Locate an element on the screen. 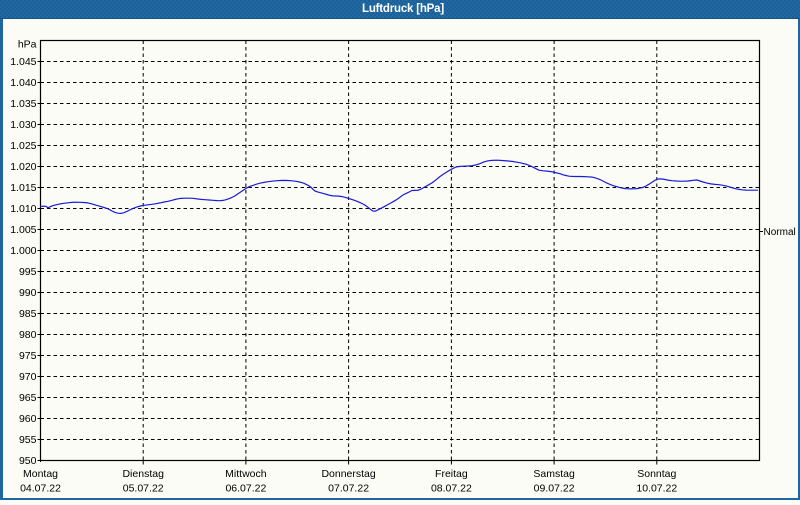  svg-text: Freitag is located at coordinates (451, 474).